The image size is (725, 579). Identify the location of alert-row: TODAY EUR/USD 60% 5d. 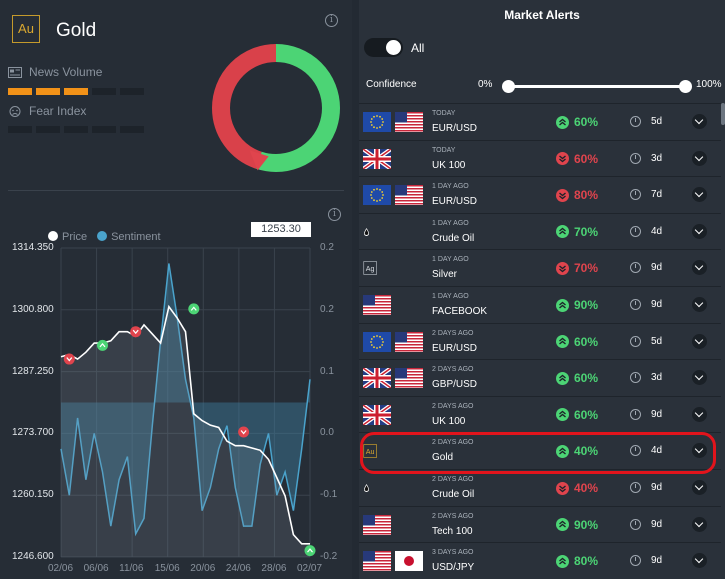
(540, 121).